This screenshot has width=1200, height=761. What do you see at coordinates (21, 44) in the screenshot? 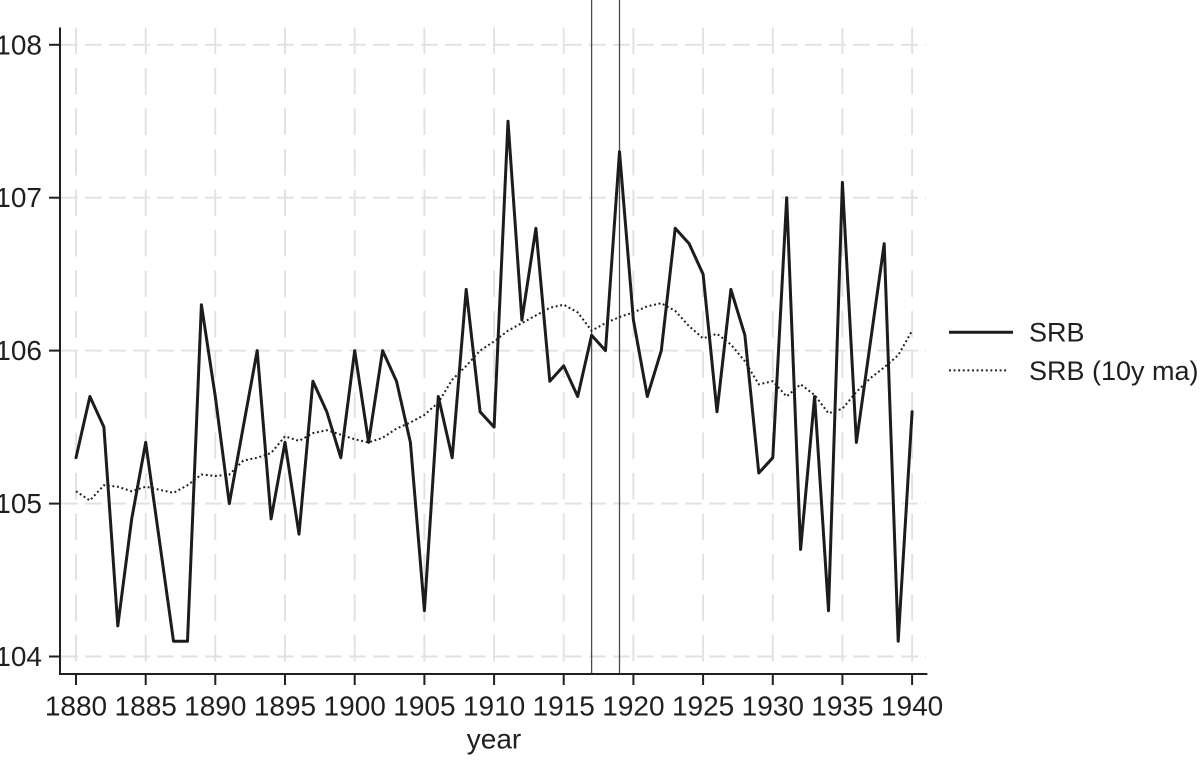
I see `svg-text: 108` at bounding box center [21, 44].